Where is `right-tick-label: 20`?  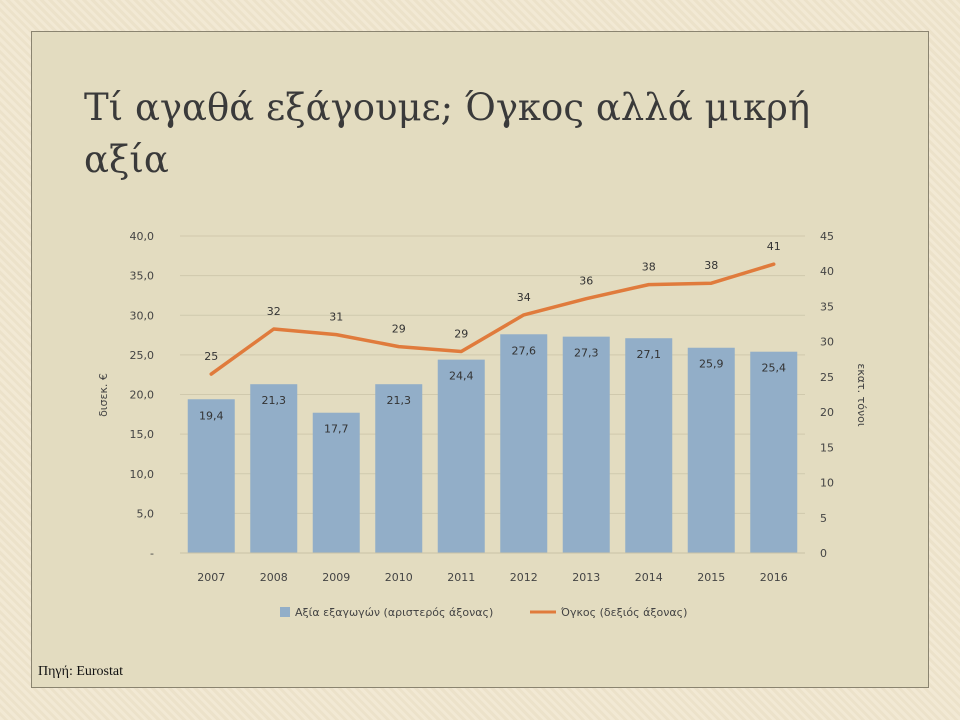 right-tick-label: 20 is located at coordinates (827, 412).